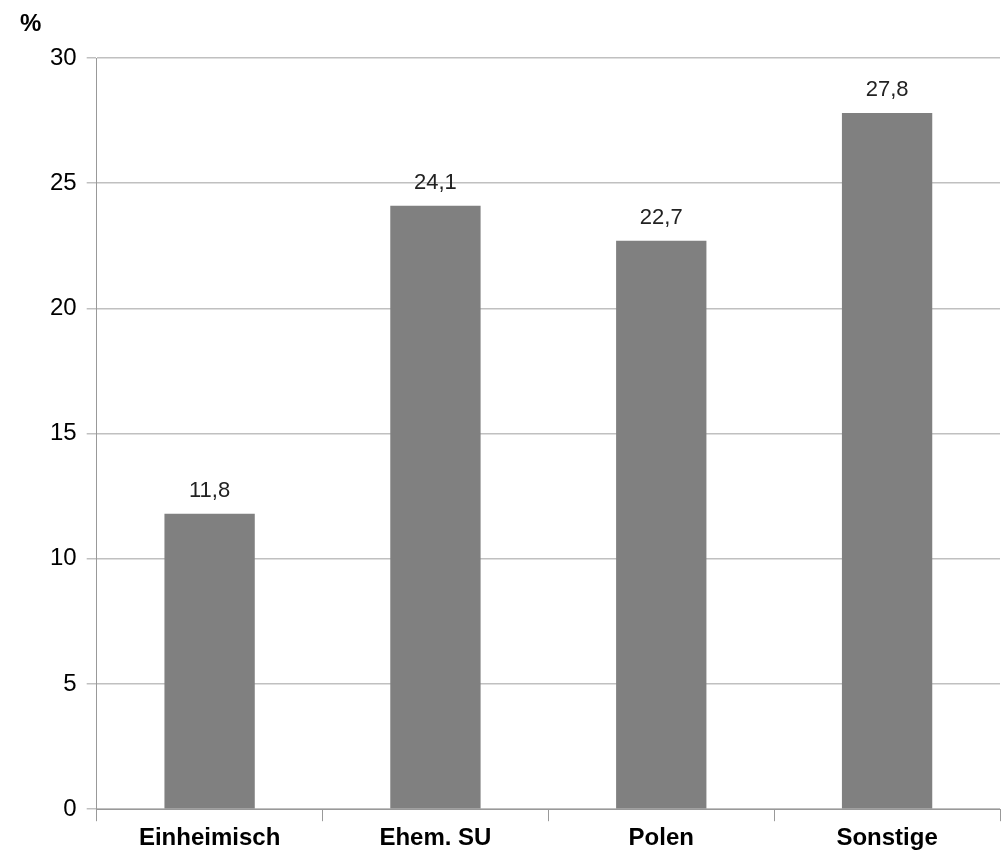 The height and width of the screenshot is (866, 1002). I want to click on data-label: 22,7, so click(661, 216).